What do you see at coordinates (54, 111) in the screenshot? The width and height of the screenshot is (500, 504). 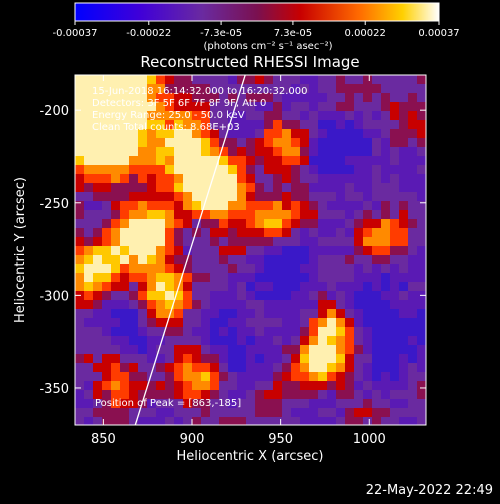 I see `y-tick-label: -200` at bounding box center [54, 111].